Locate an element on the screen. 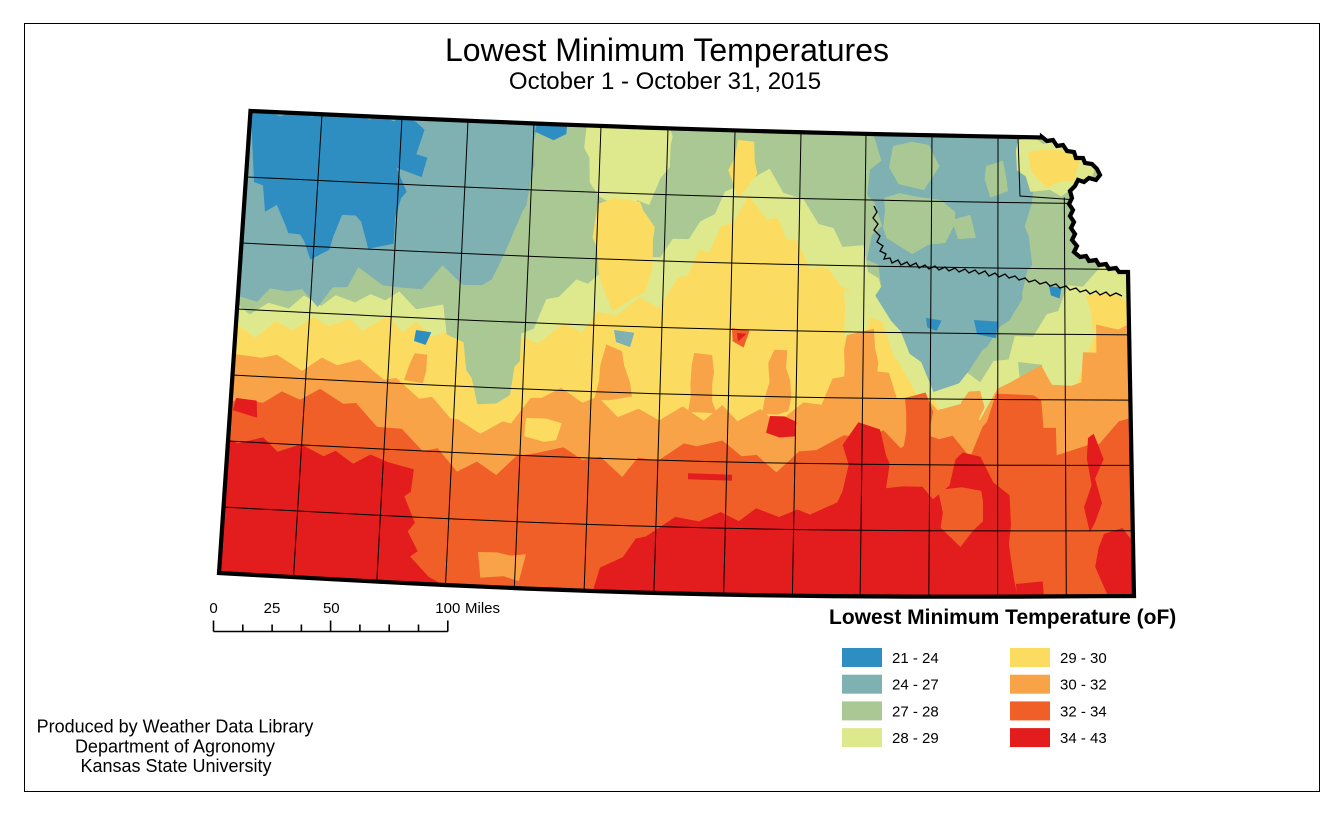 Image resolution: width=1344 pixels, height=821 pixels. svg-text: 25 is located at coordinates (272, 608).